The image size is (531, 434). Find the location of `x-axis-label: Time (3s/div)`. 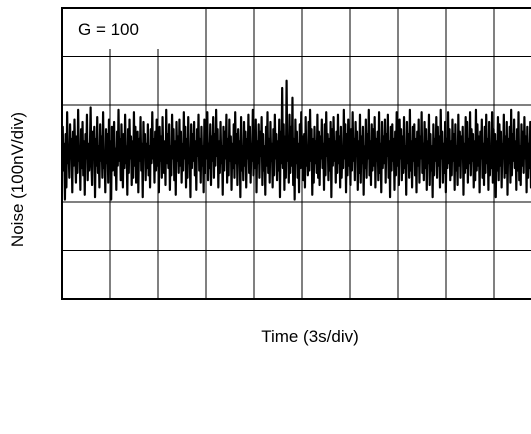

x-axis-label: Time (3s/div) is located at coordinates (310, 336).